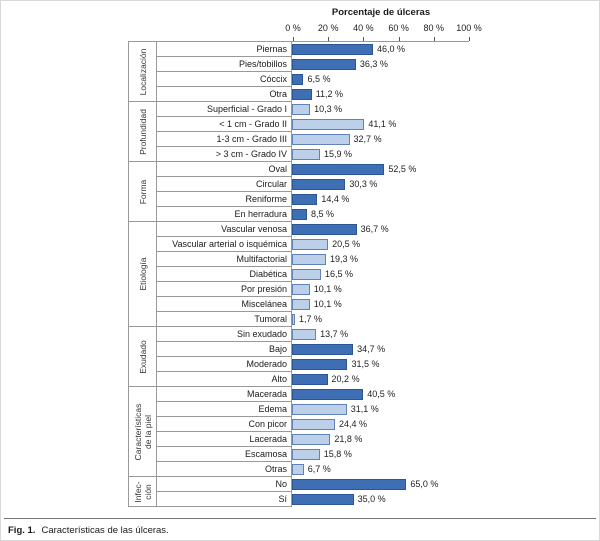  Describe the element at coordinates (224, 424) in the screenshot. I see `category-label: Con picor` at that location.